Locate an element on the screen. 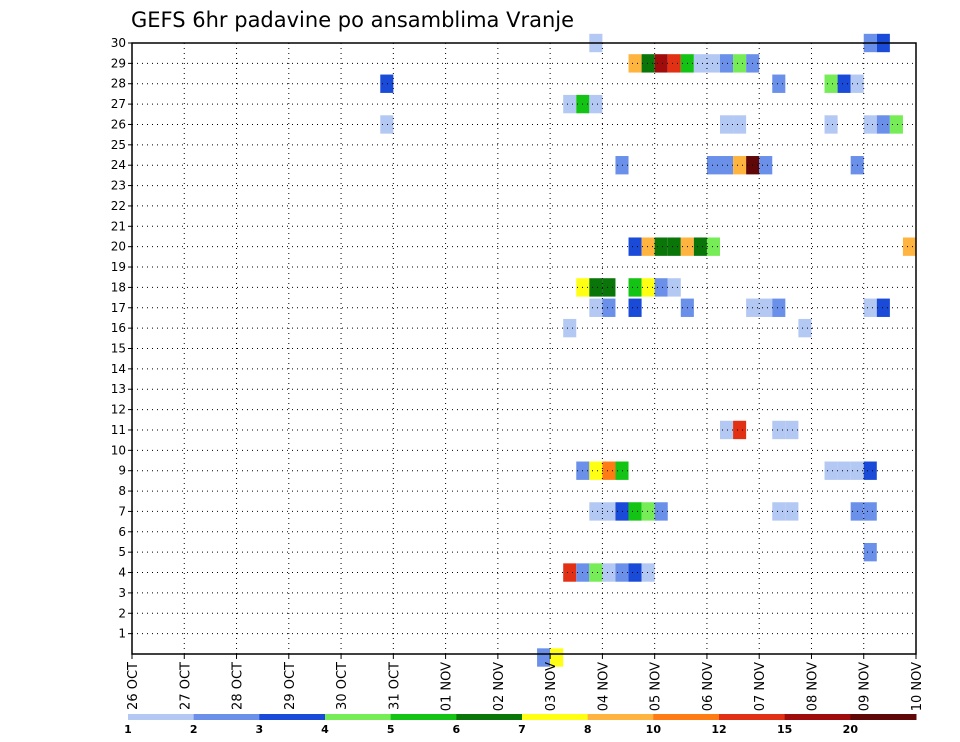 The image size is (960, 742). colorbar-label: 2 is located at coordinates (194, 729).